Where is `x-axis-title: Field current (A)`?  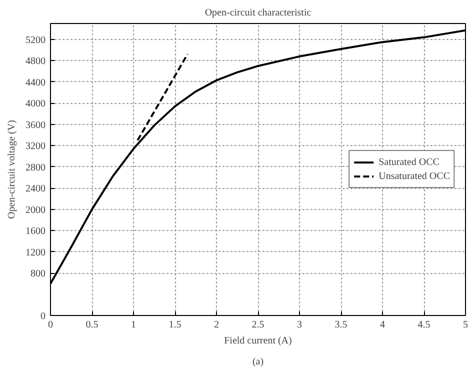
x-axis-title: Field current (A) is located at coordinates (258, 341).